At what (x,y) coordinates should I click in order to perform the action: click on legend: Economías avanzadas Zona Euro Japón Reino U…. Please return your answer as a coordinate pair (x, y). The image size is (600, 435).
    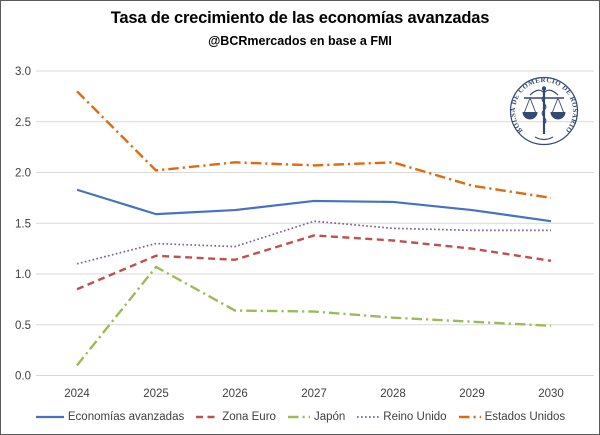
    Looking at the image, I should click on (300, 417).